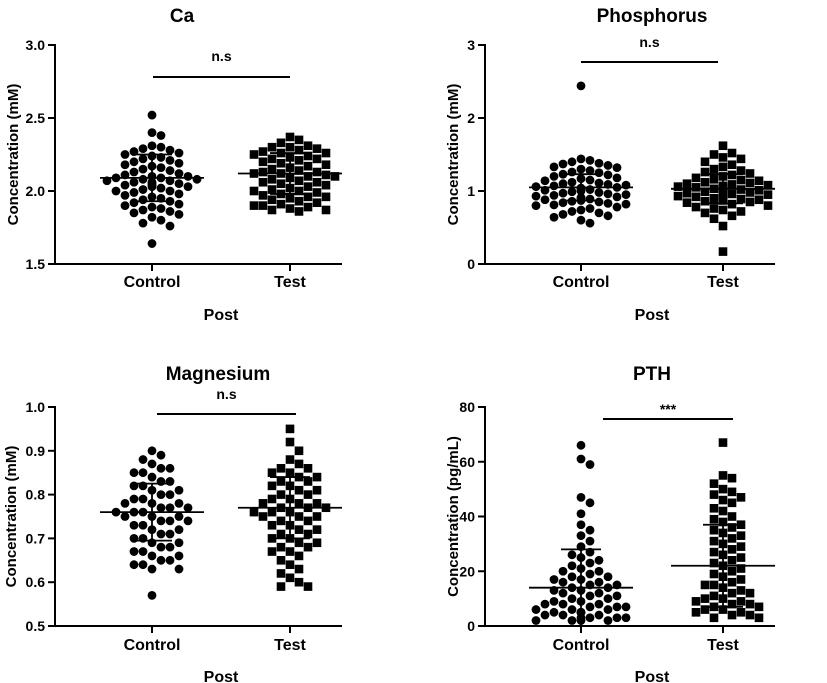  Describe the element at coordinates (290, 282) in the screenshot. I see `x-tick-label: Test` at that location.